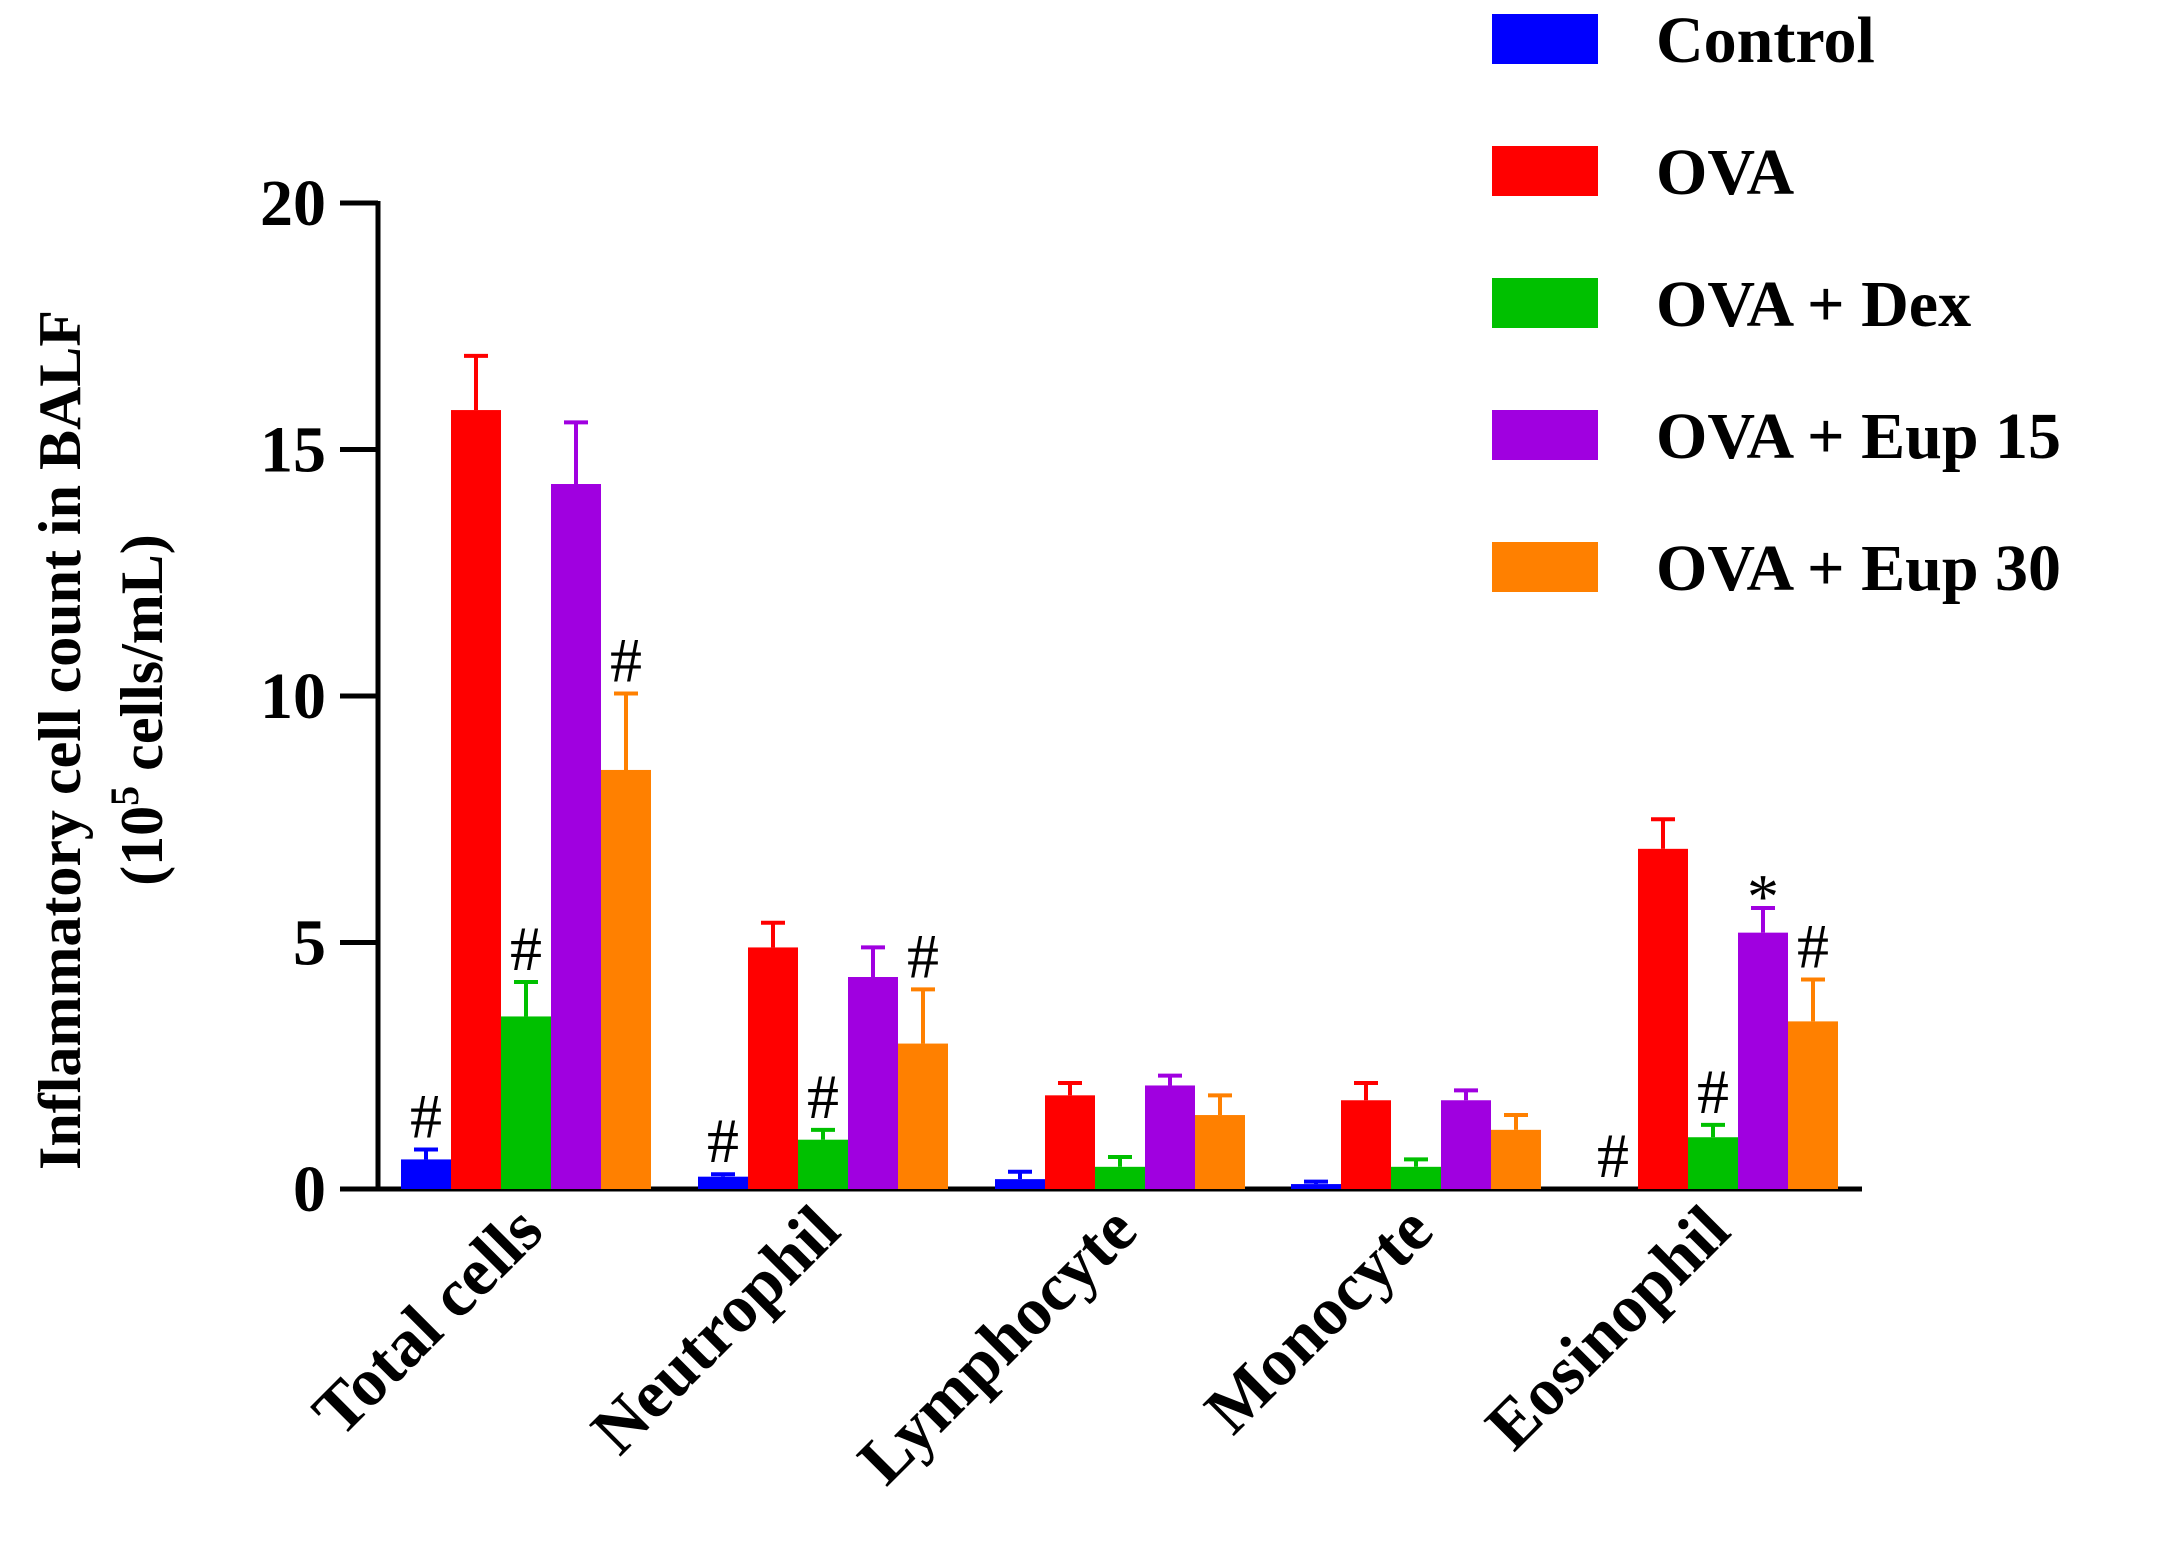 The image size is (2167, 1557). What do you see at coordinates (293, 450) in the screenshot?
I see `y-tick-label: 15` at bounding box center [293, 450].